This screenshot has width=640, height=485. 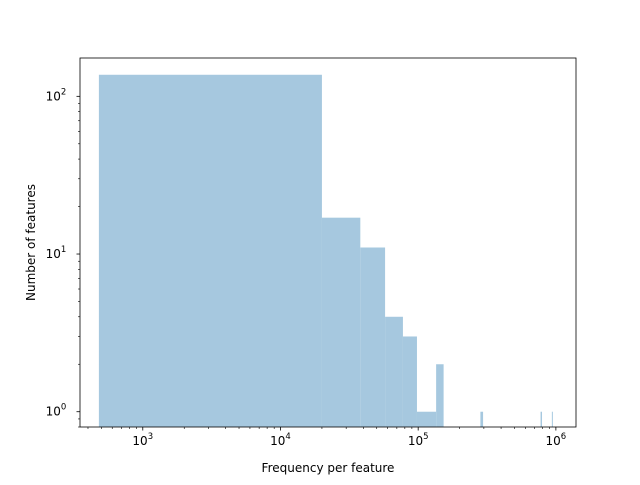 I want to click on x-tick-label-exponent: 5, so click(x=425, y=437).